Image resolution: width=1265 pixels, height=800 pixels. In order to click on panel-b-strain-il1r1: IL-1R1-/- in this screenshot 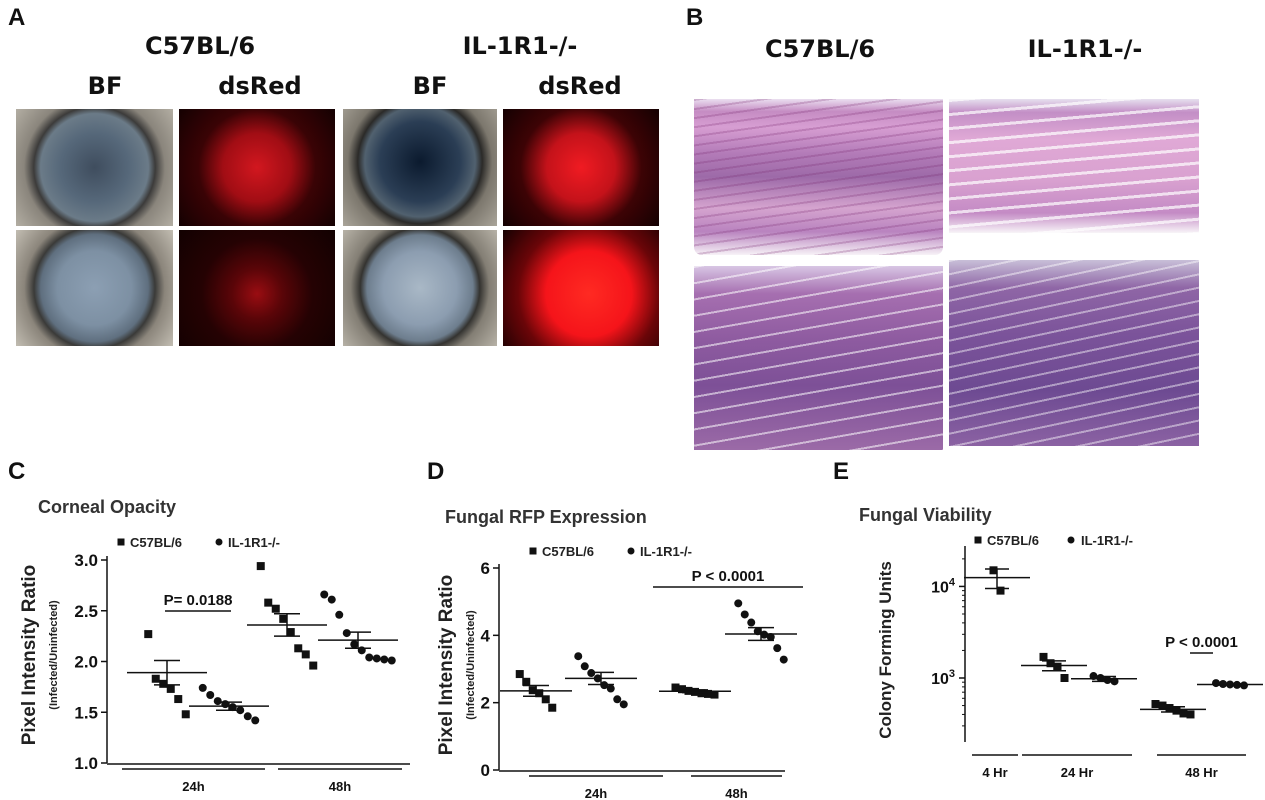, I will do `click(1085, 49)`.